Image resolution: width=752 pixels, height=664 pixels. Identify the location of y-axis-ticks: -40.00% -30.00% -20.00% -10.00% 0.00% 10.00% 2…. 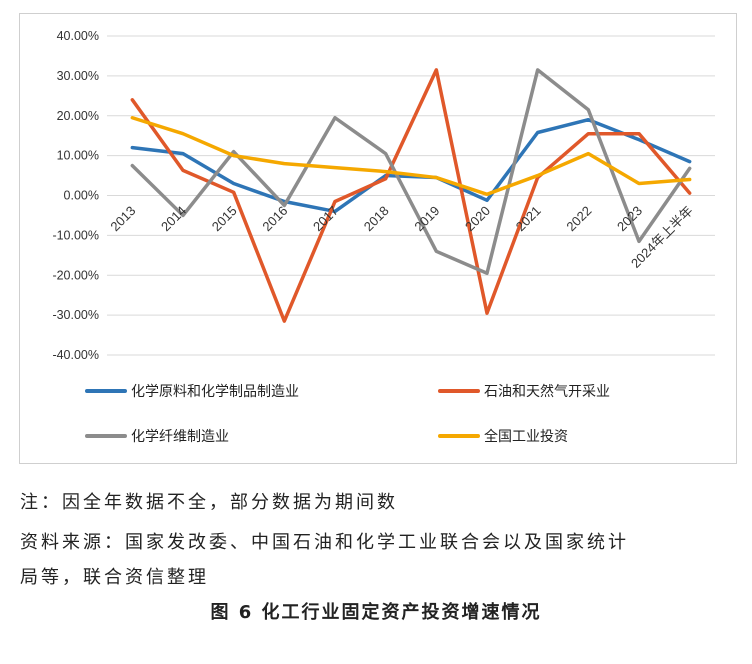
(75, 195).